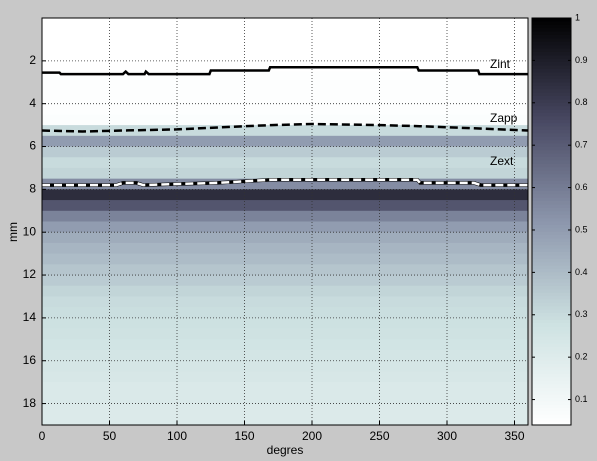 This screenshot has width=597, height=461. What do you see at coordinates (32, 146) in the screenshot?
I see `y-tick-label: 6` at bounding box center [32, 146].